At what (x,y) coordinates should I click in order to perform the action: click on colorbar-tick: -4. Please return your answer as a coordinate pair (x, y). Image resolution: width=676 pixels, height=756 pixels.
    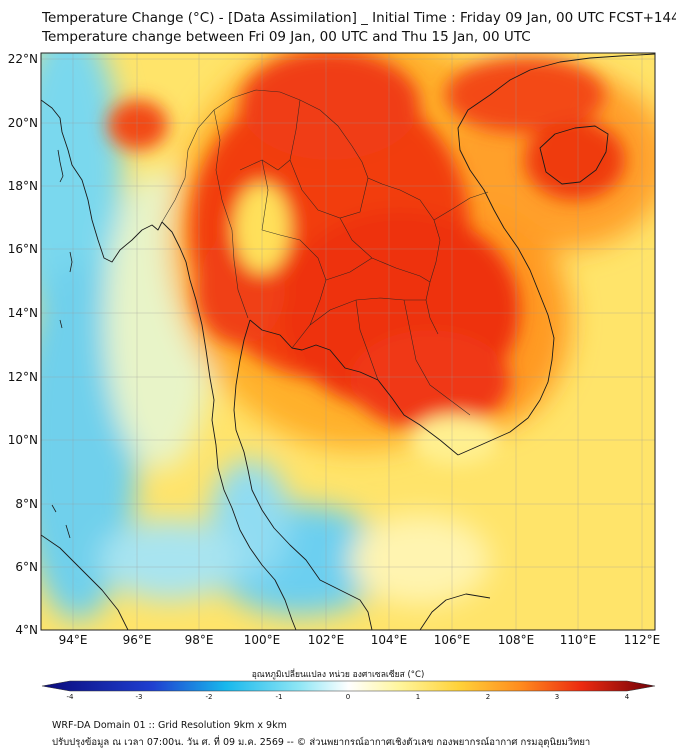
    Looking at the image, I should click on (70, 697).